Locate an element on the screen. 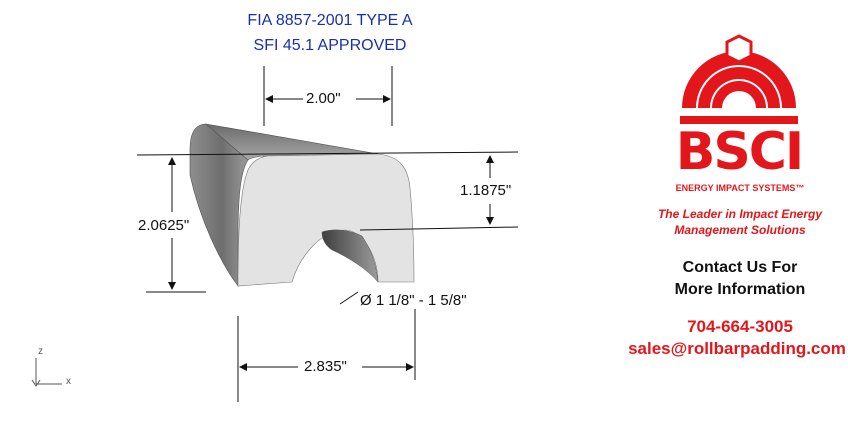 This screenshot has height=422, width=848. certification-line-1: FIA 8857-2001 TYPE A is located at coordinates (330, 20).